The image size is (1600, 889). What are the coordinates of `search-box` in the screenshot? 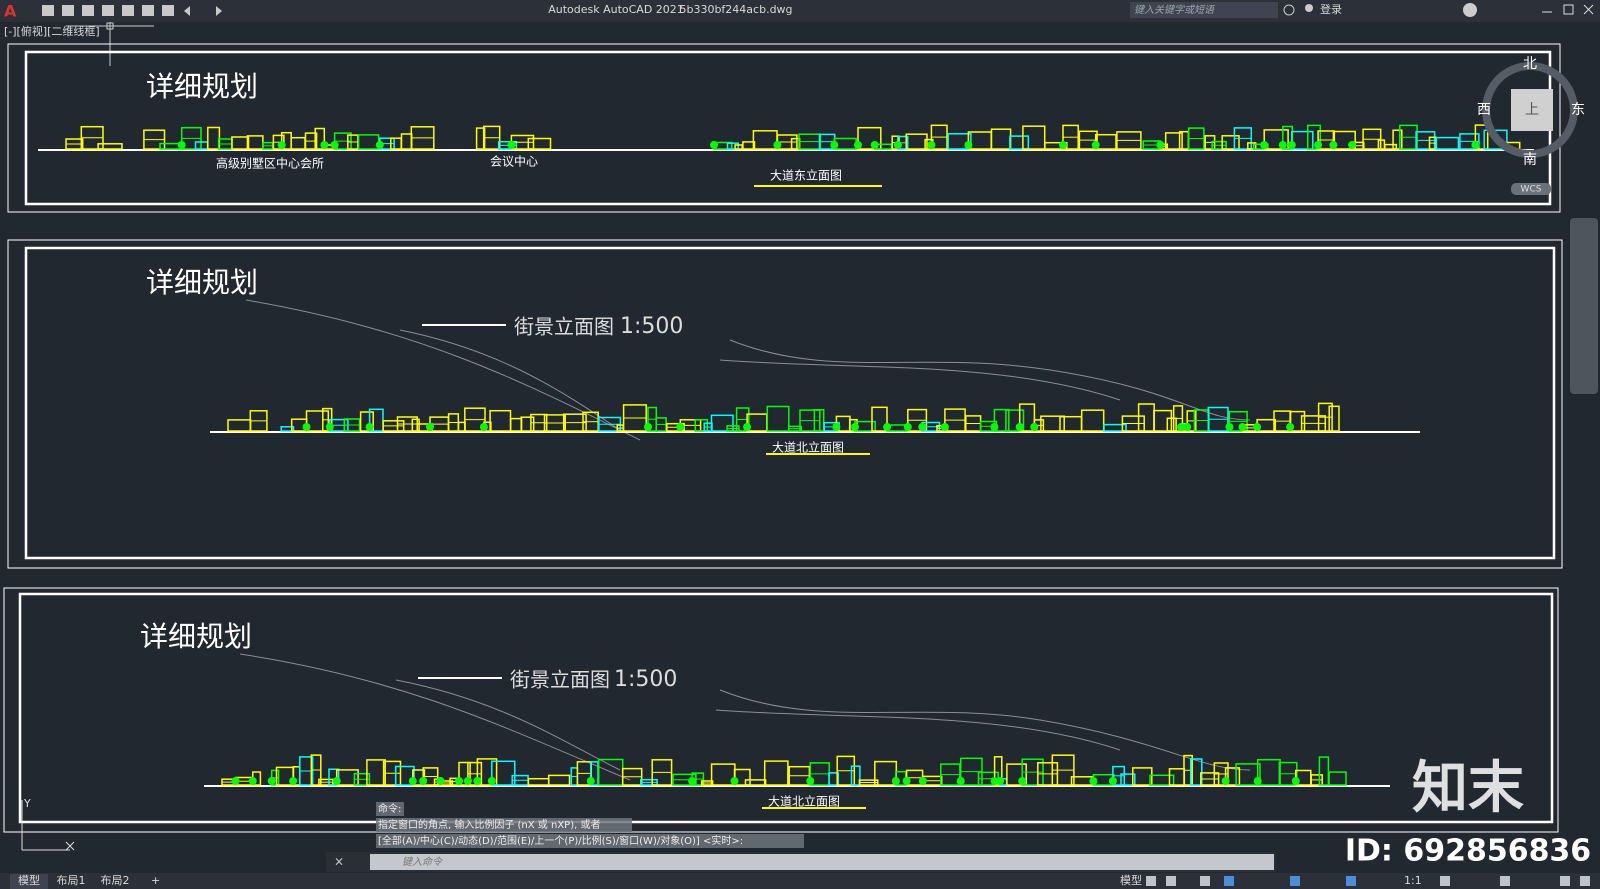 It's located at (1204, 10).